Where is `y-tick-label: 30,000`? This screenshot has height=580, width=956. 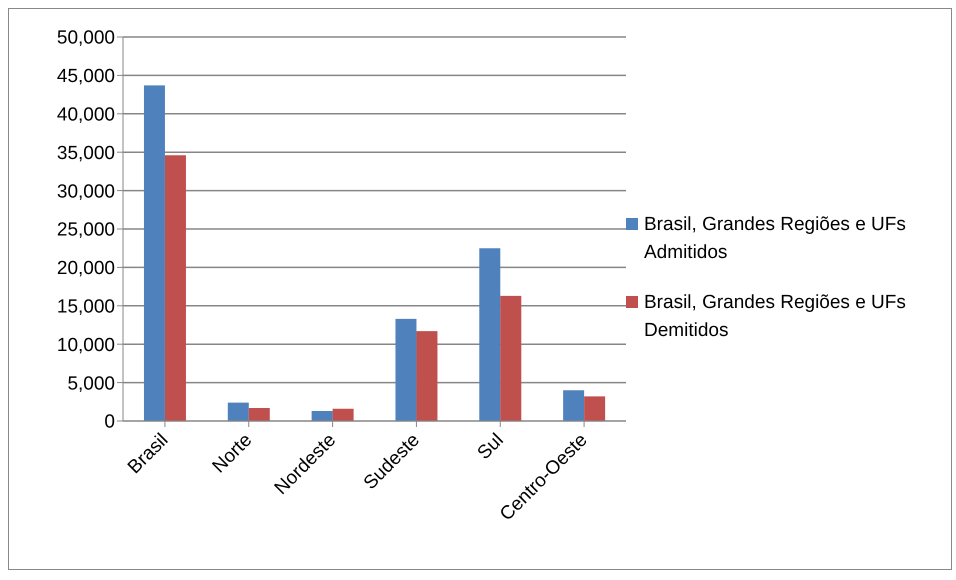 y-tick-label: 30,000 is located at coordinates (85, 191).